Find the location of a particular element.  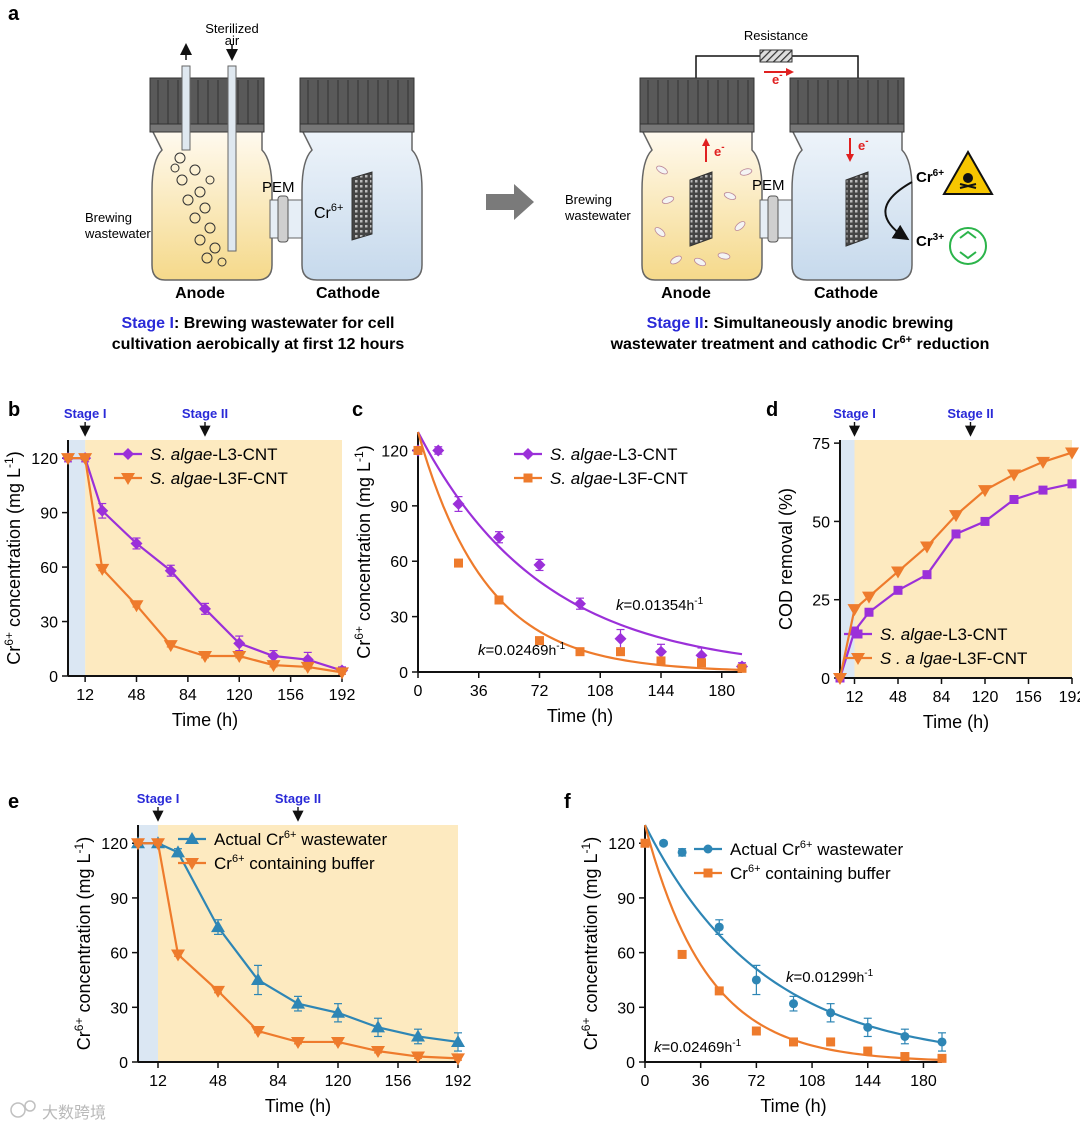

y-tick-label: 50 is located at coordinates (821, 522).